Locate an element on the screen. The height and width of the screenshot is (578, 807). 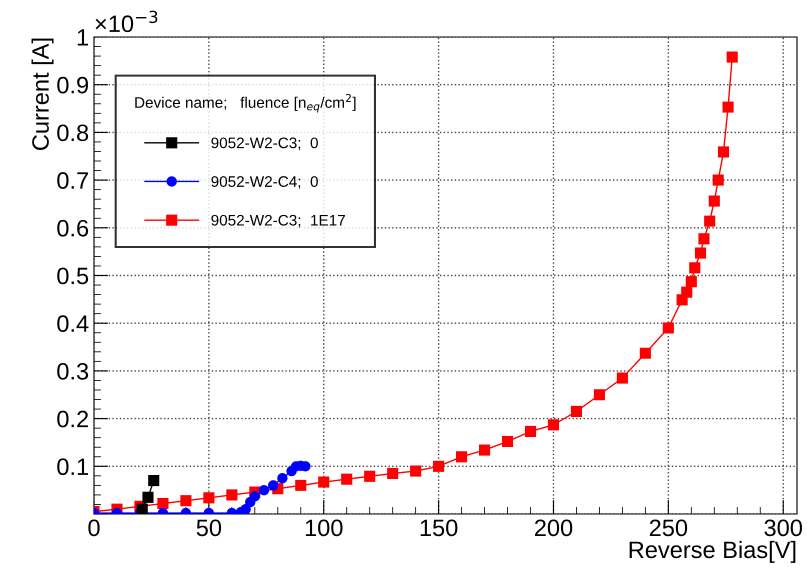
y-tick-label: 1 is located at coordinates (83, 37).